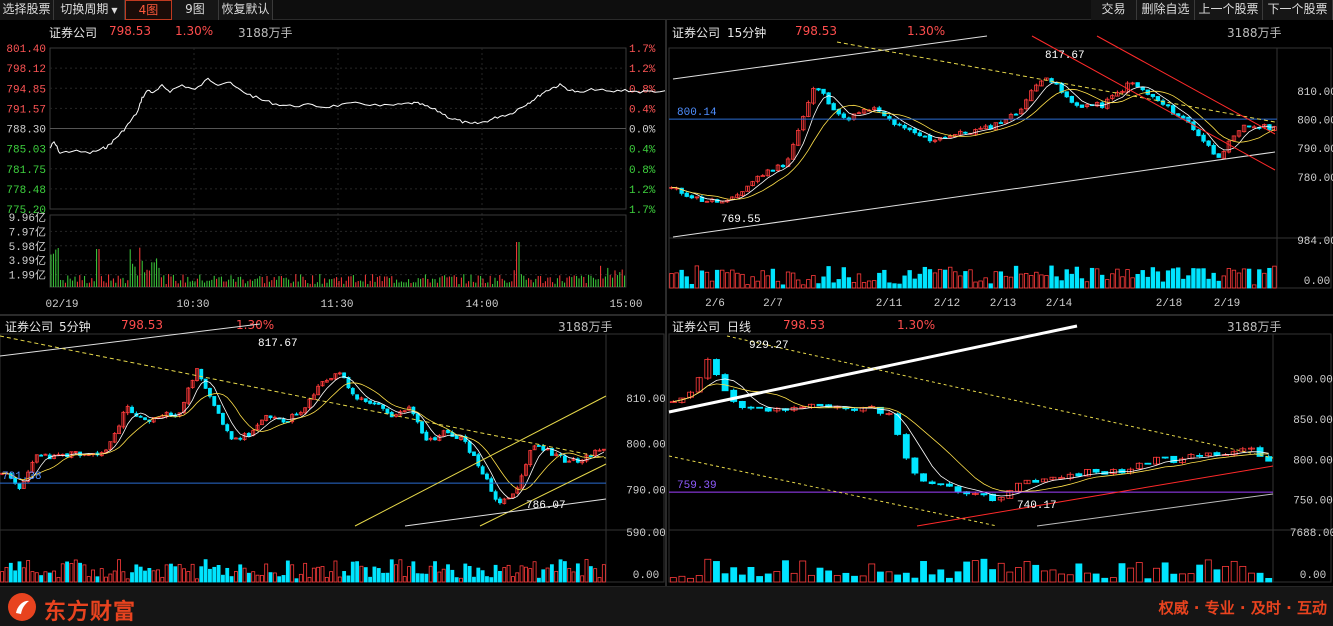 The height and width of the screenshot is (626, 1333). What do you see at coordinates (1114, 10) in the screenshot?
I see `trade-button: 交易` at bounding box center [1114, 10].